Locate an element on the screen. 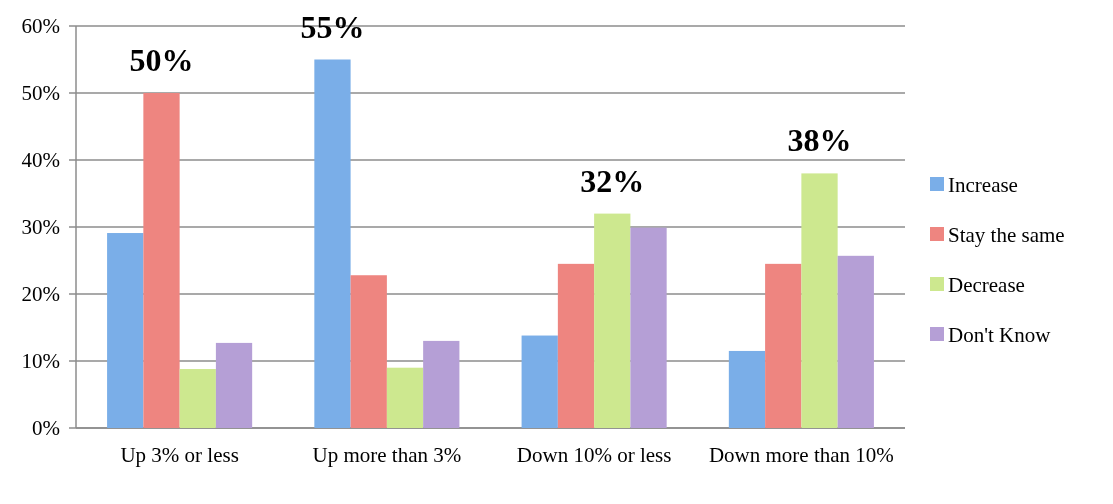 This screenshot has width=1113, height=504. y-tick-label: 0% is located at coordinates (46, 428).